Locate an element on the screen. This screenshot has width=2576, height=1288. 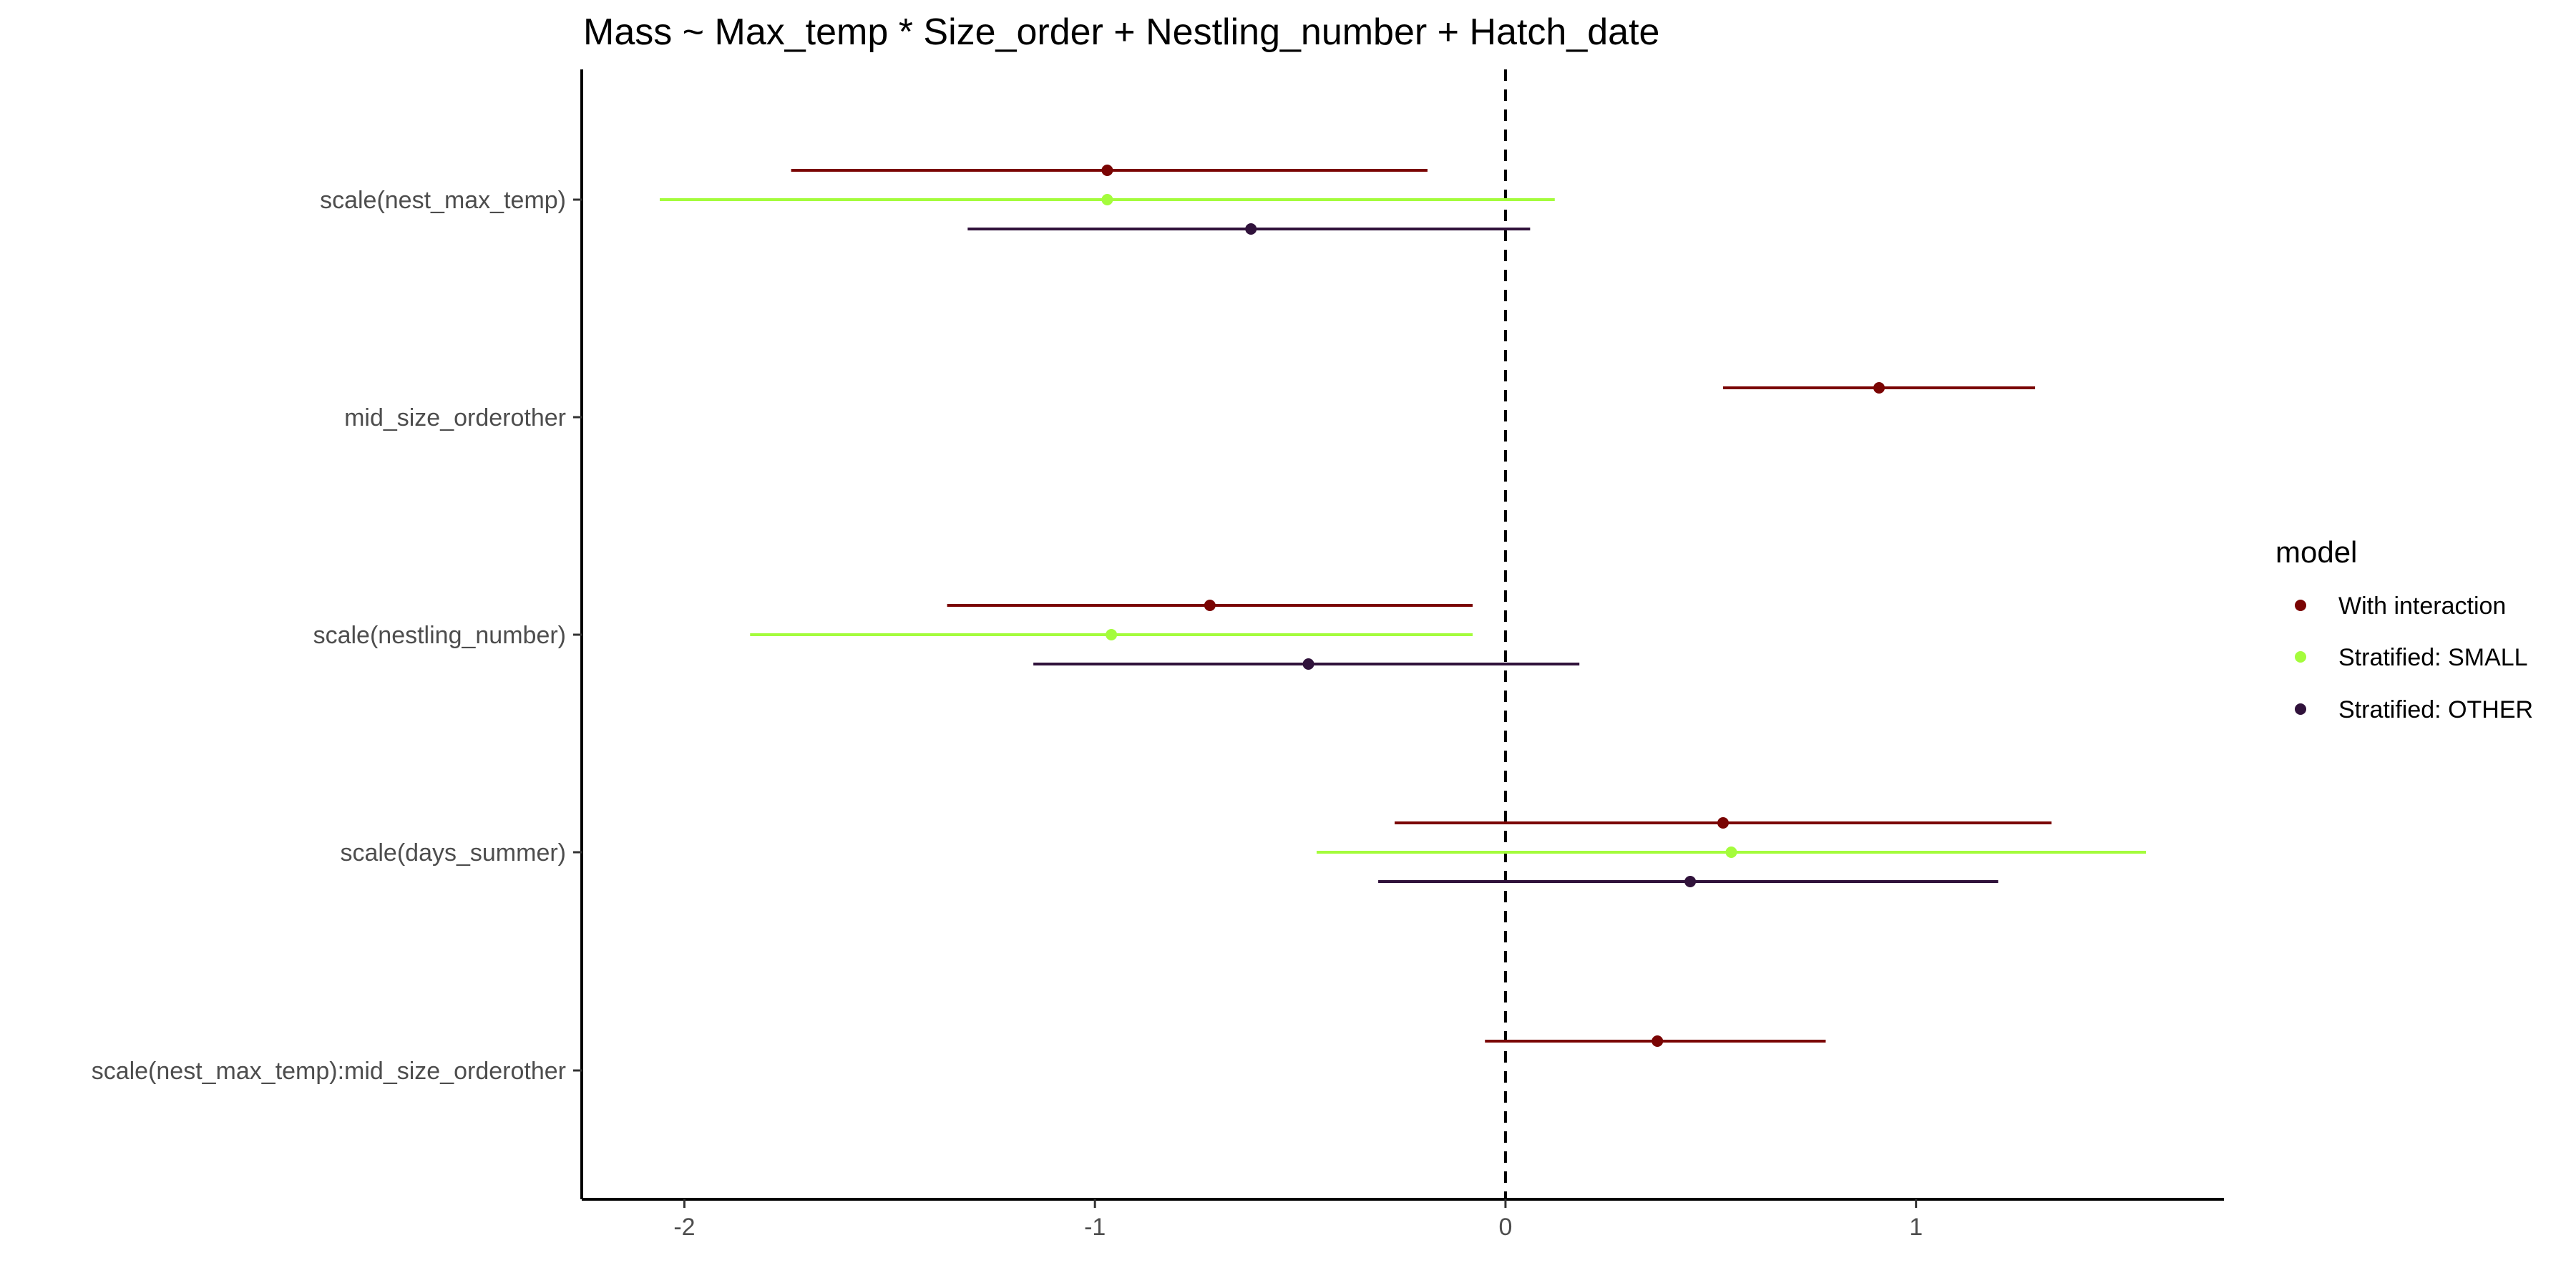
legend-label: With interaction is located at coordinates (2422, 606).